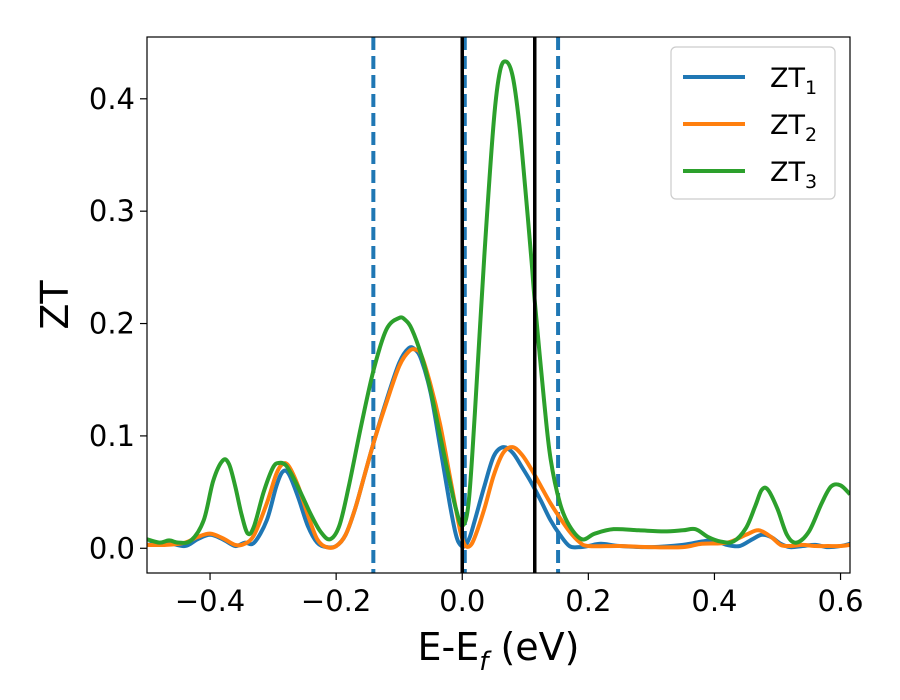 This screenshot has height=700, width=900. What do you see at coordinates (462, 601) in the screenshot?
I see `x-tick-label: 0.0` at bounding box center [462, 601].